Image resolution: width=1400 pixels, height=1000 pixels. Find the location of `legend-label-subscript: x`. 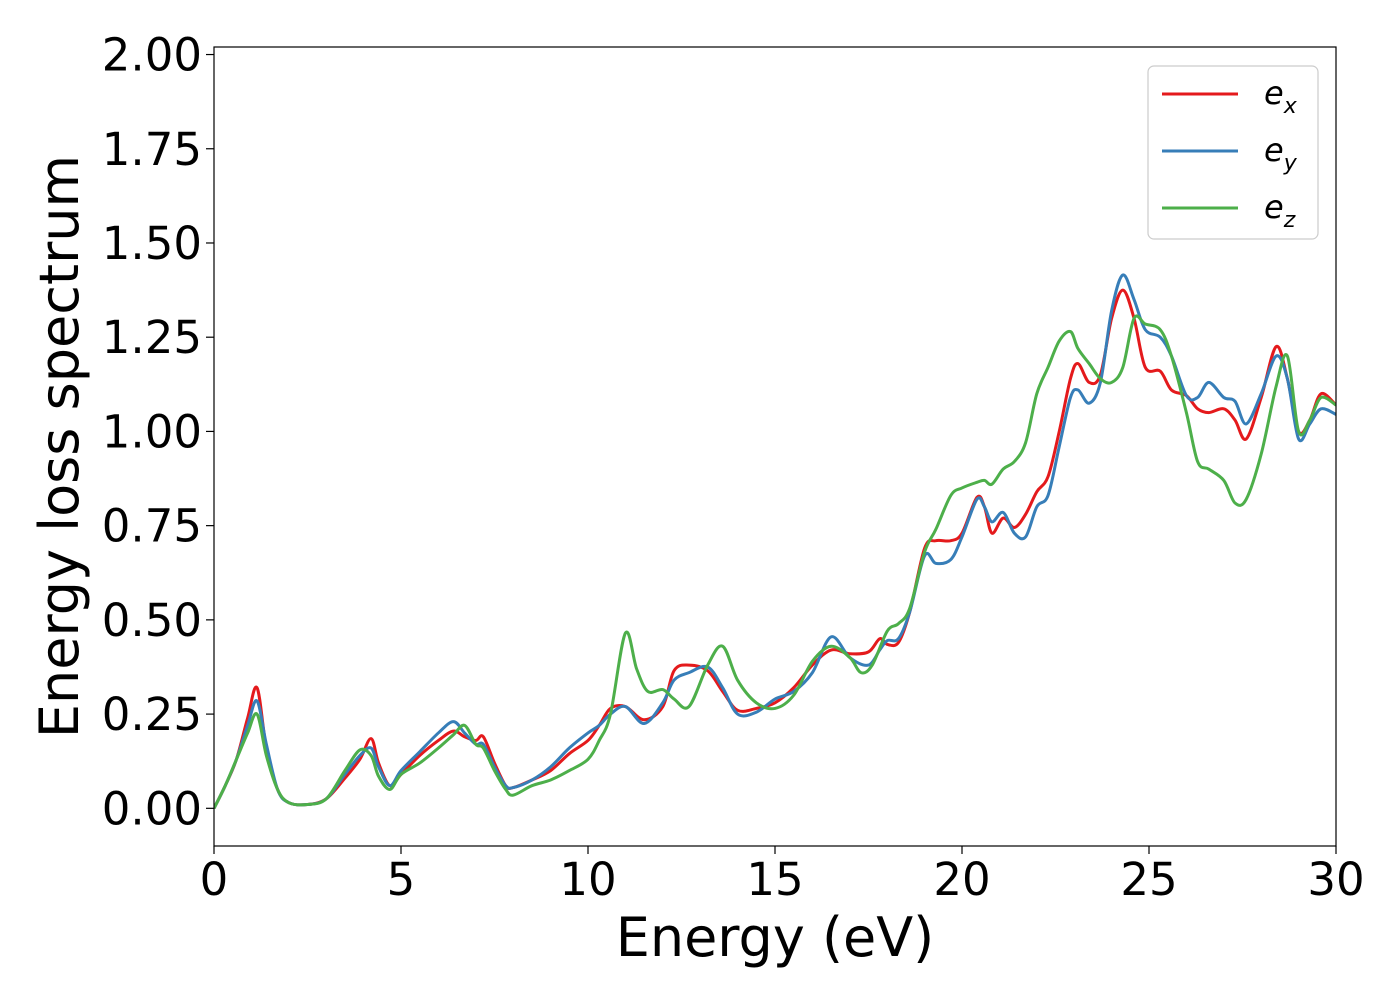

legend-label-subscript: x is located at coordinates (1290, 106).